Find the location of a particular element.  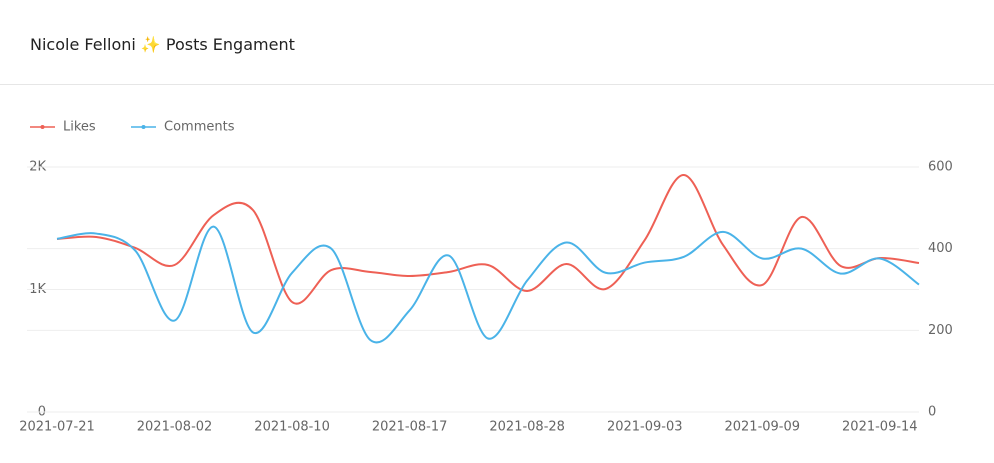

x-tick-label: 2021-07-21 is located at coordinates (57, 427).